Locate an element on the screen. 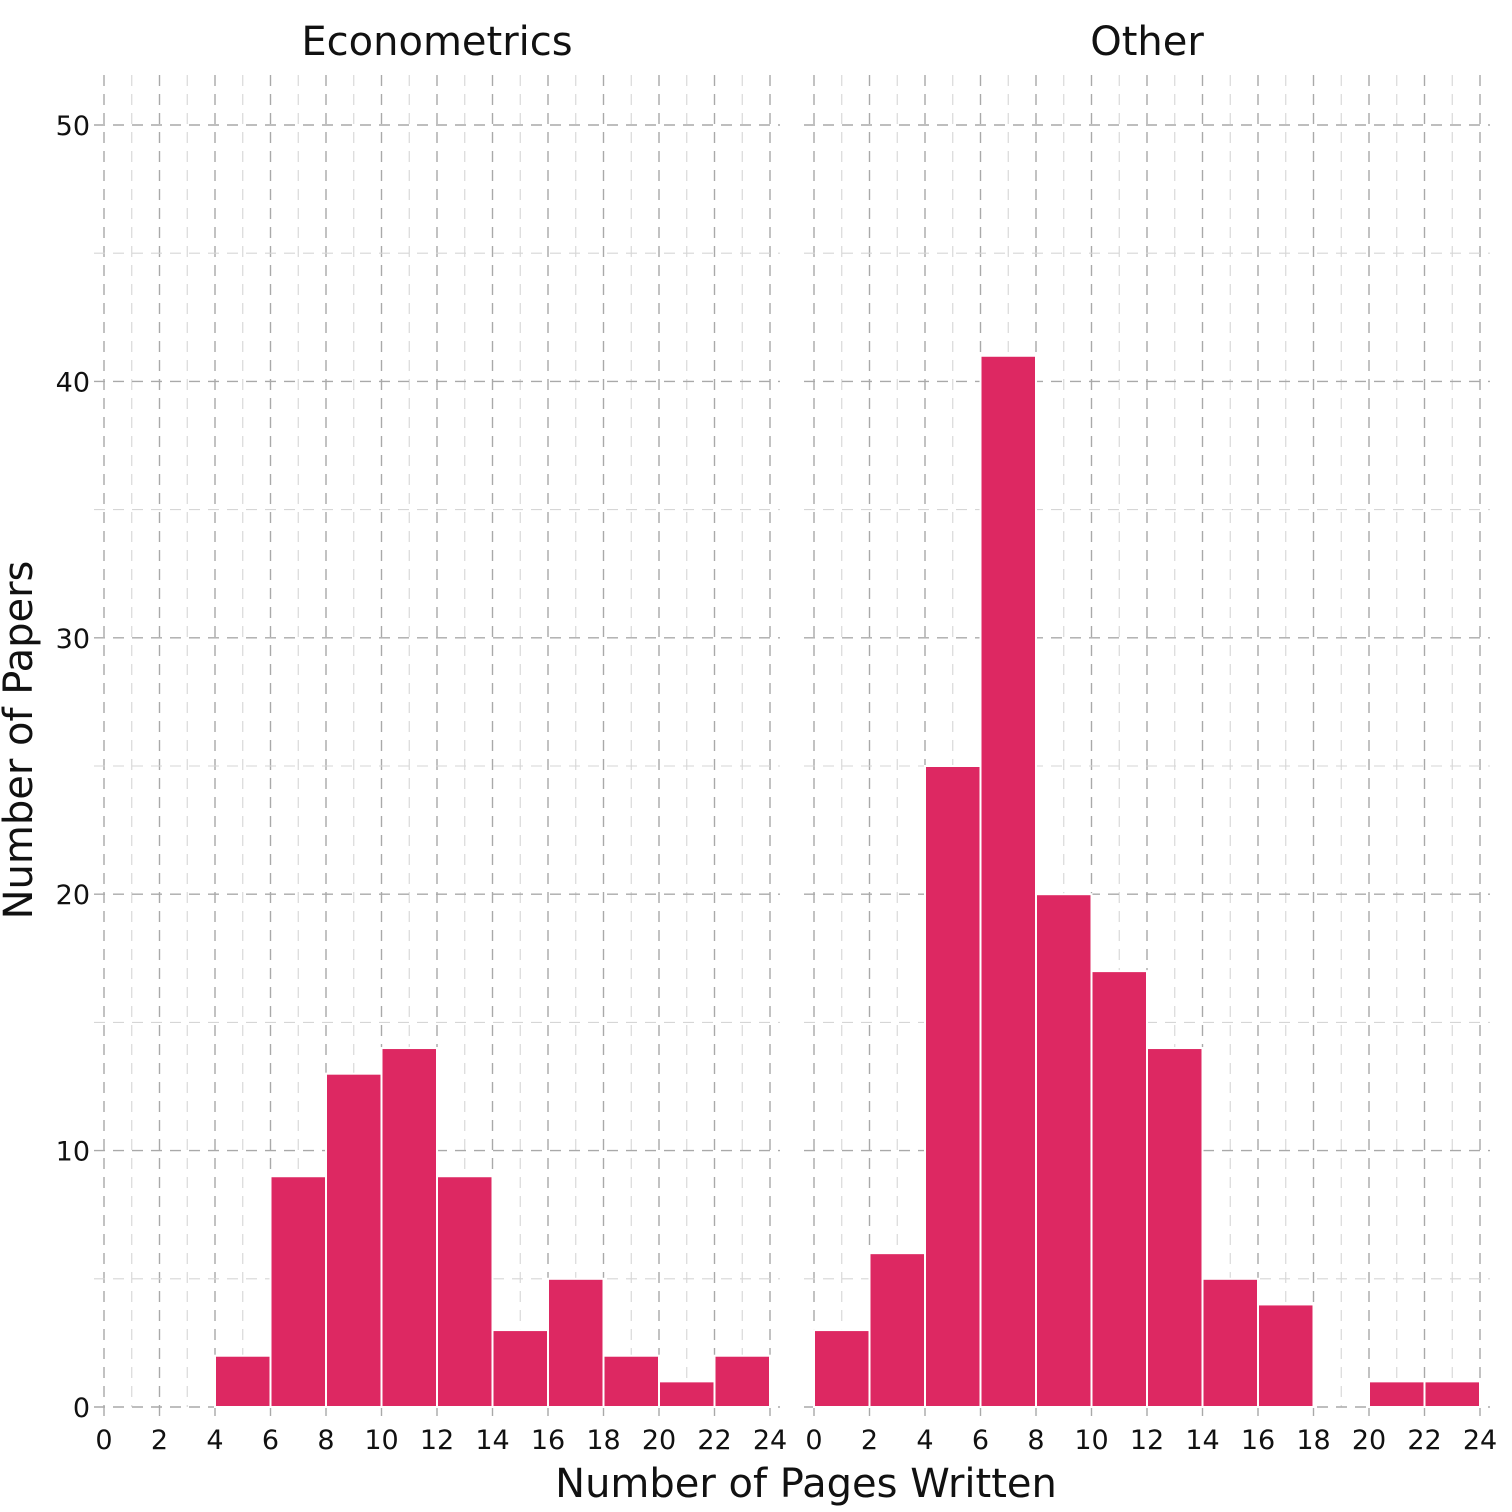  y-axis-title: Number of Papers is located at coordinates (21, 740).